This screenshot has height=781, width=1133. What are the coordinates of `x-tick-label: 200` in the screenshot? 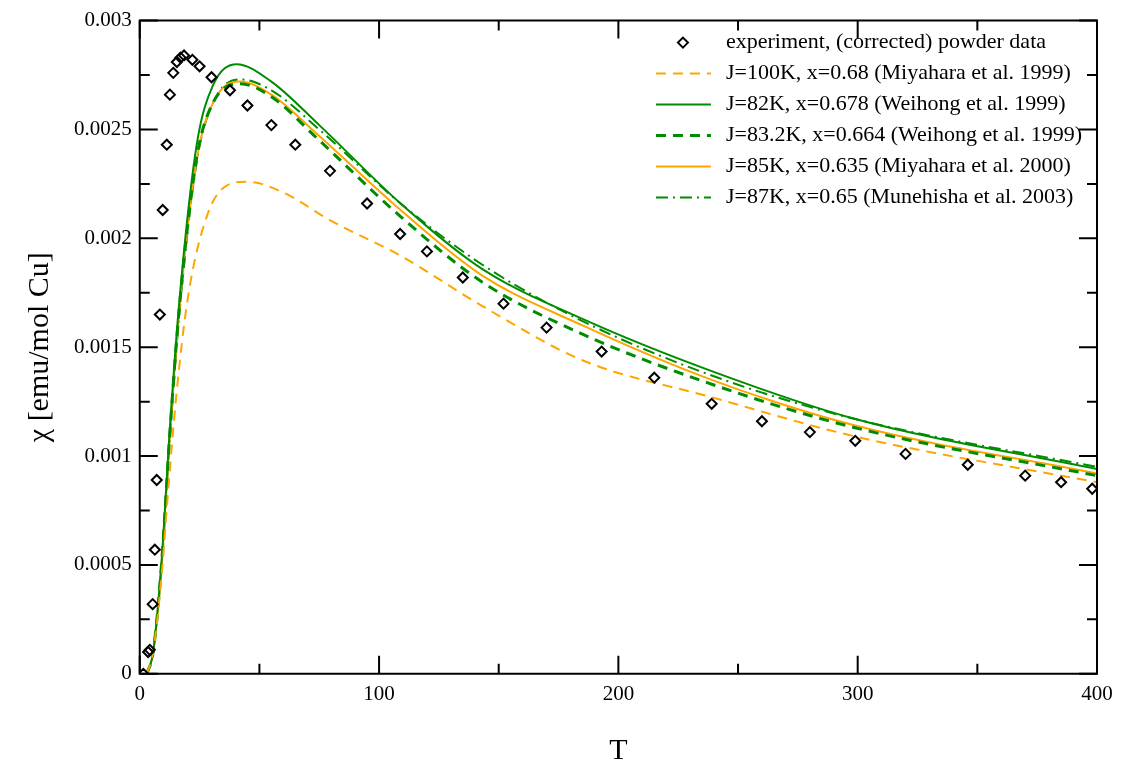 It's located at (618, 692).